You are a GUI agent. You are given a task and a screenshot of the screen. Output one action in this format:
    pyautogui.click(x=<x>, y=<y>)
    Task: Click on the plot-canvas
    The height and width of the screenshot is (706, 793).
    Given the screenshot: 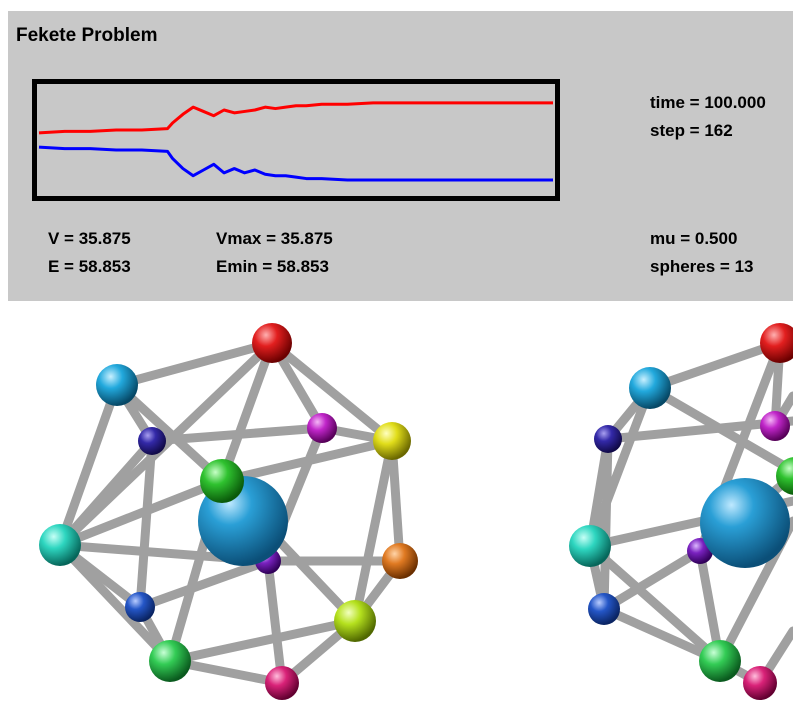 What is the action you would take?
    pyautogui.click(x=295, y=141)
    